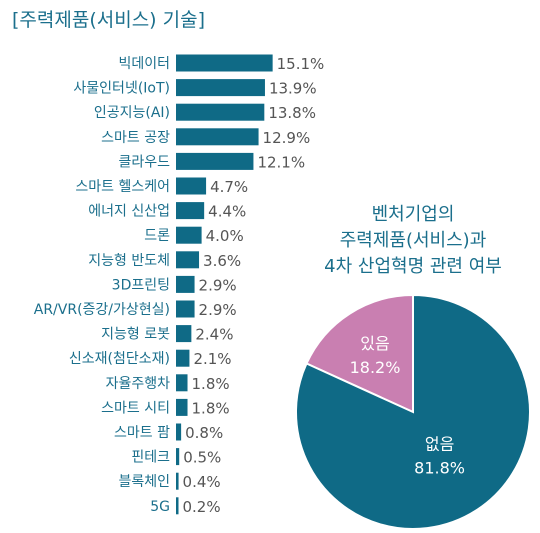 The height and width of the screenshot is (533, 540). Describe the element at coordinates (301, 64) in the screenshot. I see `bar-value-label: 15.1%` at that location.